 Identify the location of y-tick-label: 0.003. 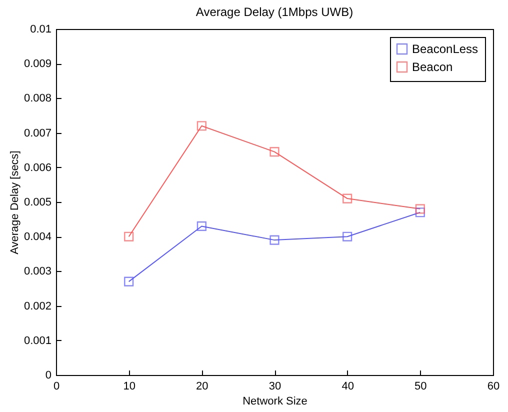
(38, 272).